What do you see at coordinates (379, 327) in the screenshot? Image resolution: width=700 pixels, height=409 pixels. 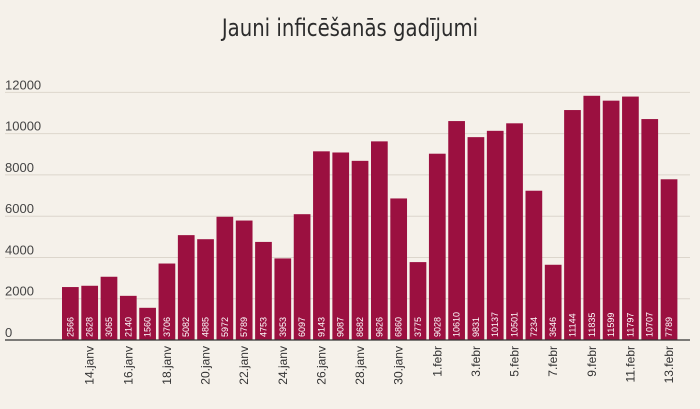 I see `bar-value-label: 9626` at bounding box center [379, 327].